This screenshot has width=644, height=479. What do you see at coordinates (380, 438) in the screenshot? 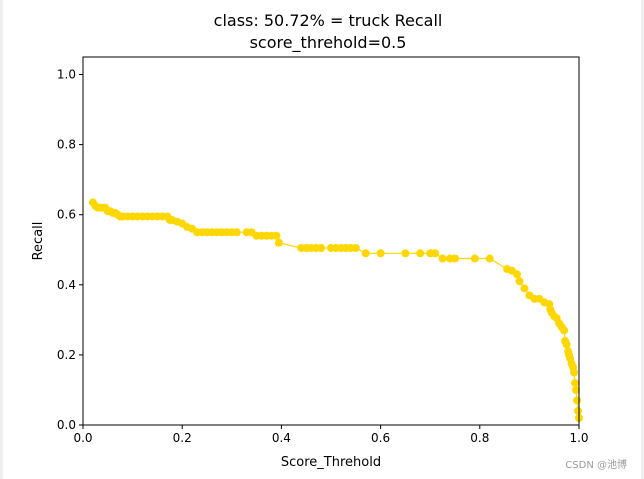
I see `x-tick-label: 0.6` at bounding box center [380, 438].